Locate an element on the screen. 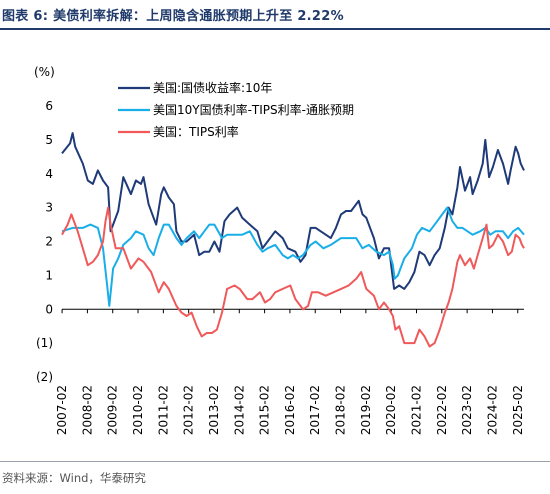  x-tick-label: 2021-02 is located at coordinates (416, 410).